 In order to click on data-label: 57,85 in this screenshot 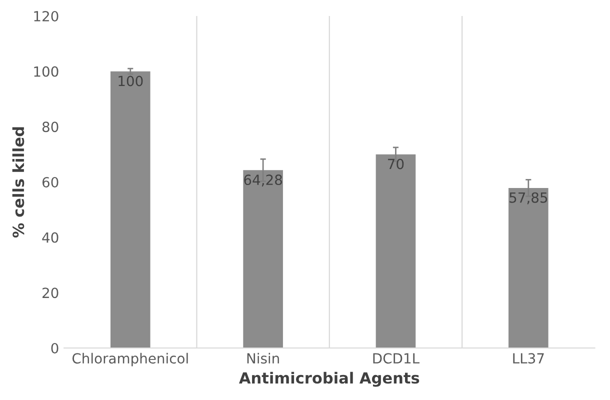, I will do `click(529, 198)`.